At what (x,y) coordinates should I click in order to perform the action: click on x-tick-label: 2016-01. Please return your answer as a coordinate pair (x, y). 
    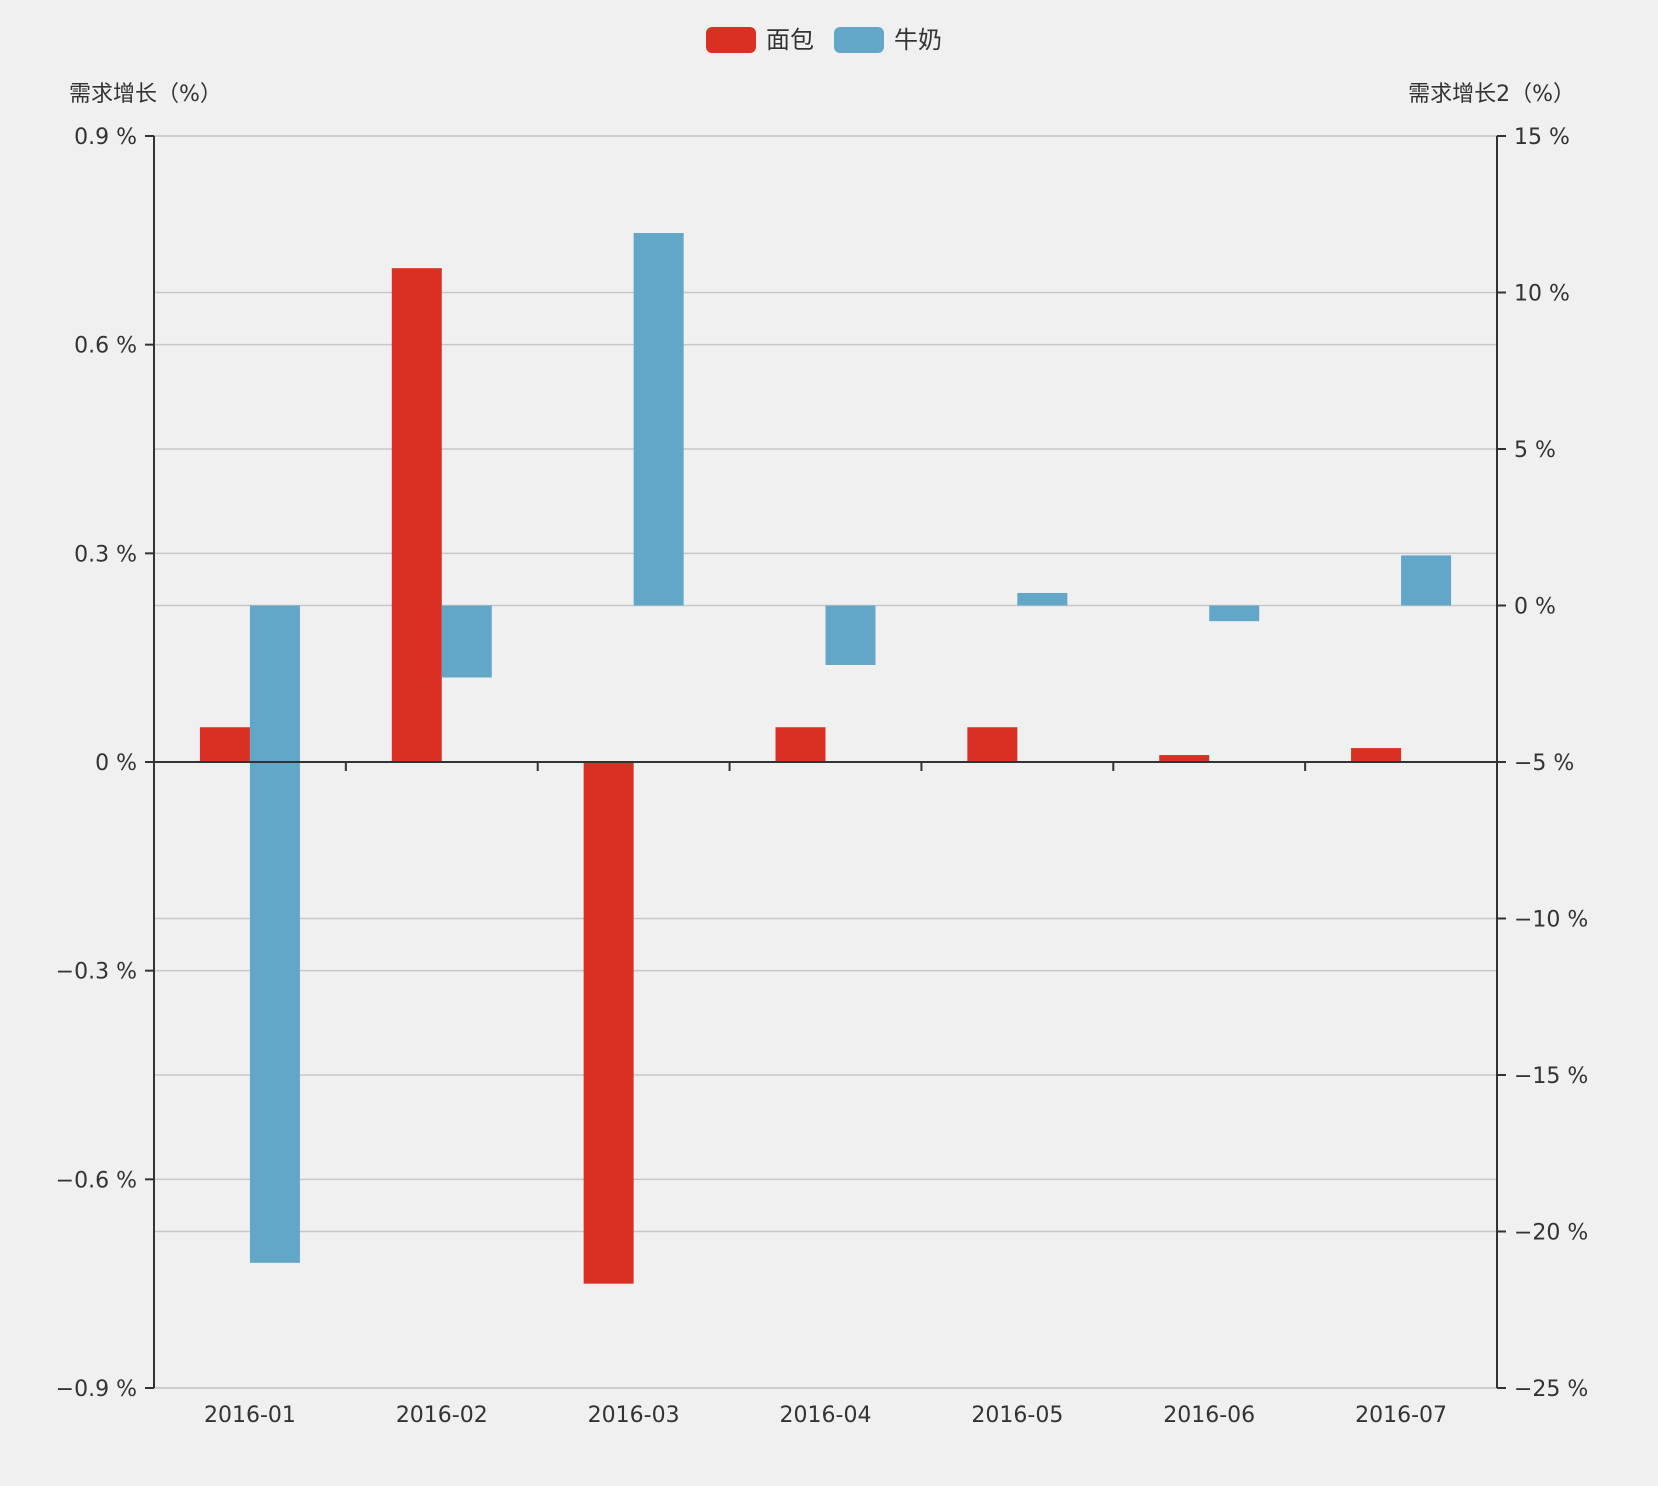
    Looking at the image, I should click on (250, 1415).